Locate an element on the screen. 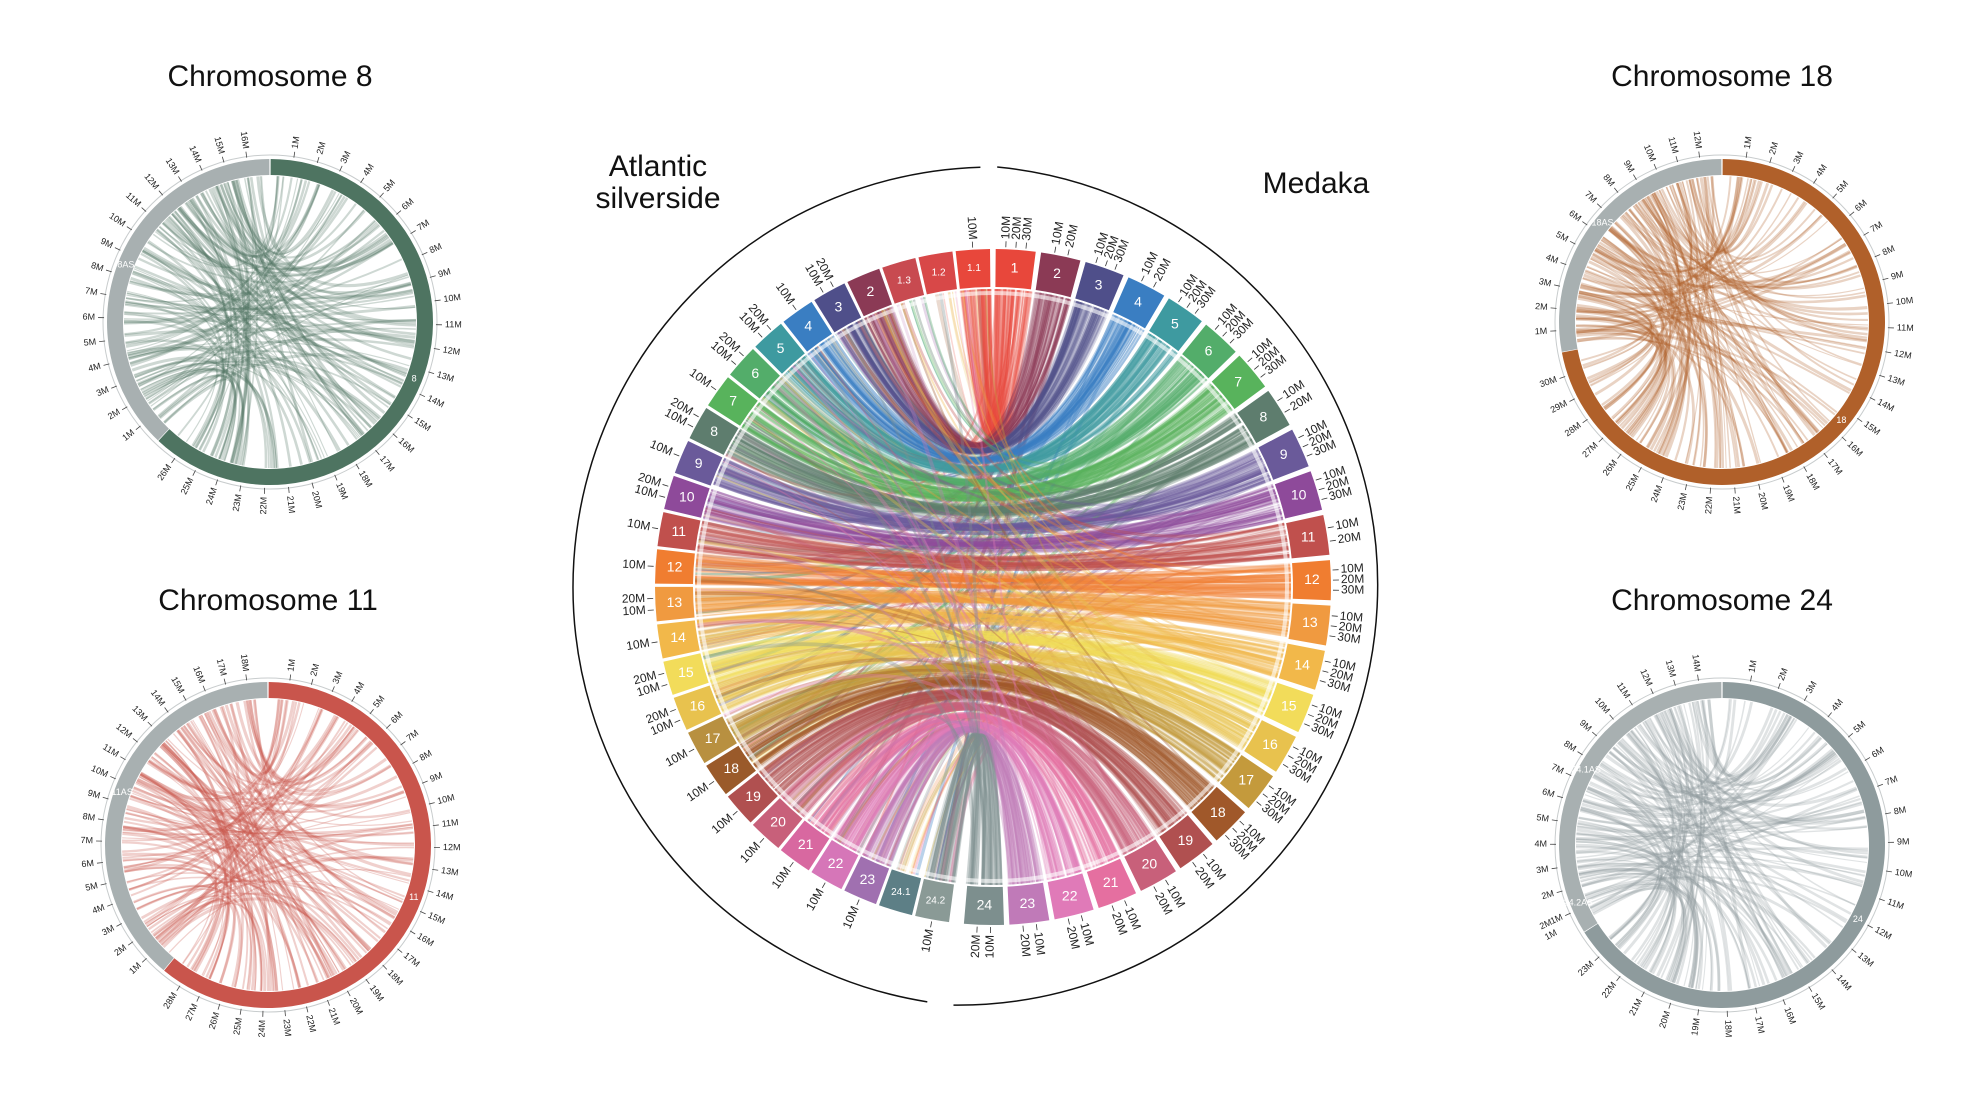 The height and width of the screenshot is (1120, 1986). tick-label: 7M is located at coordinates (86, 840).